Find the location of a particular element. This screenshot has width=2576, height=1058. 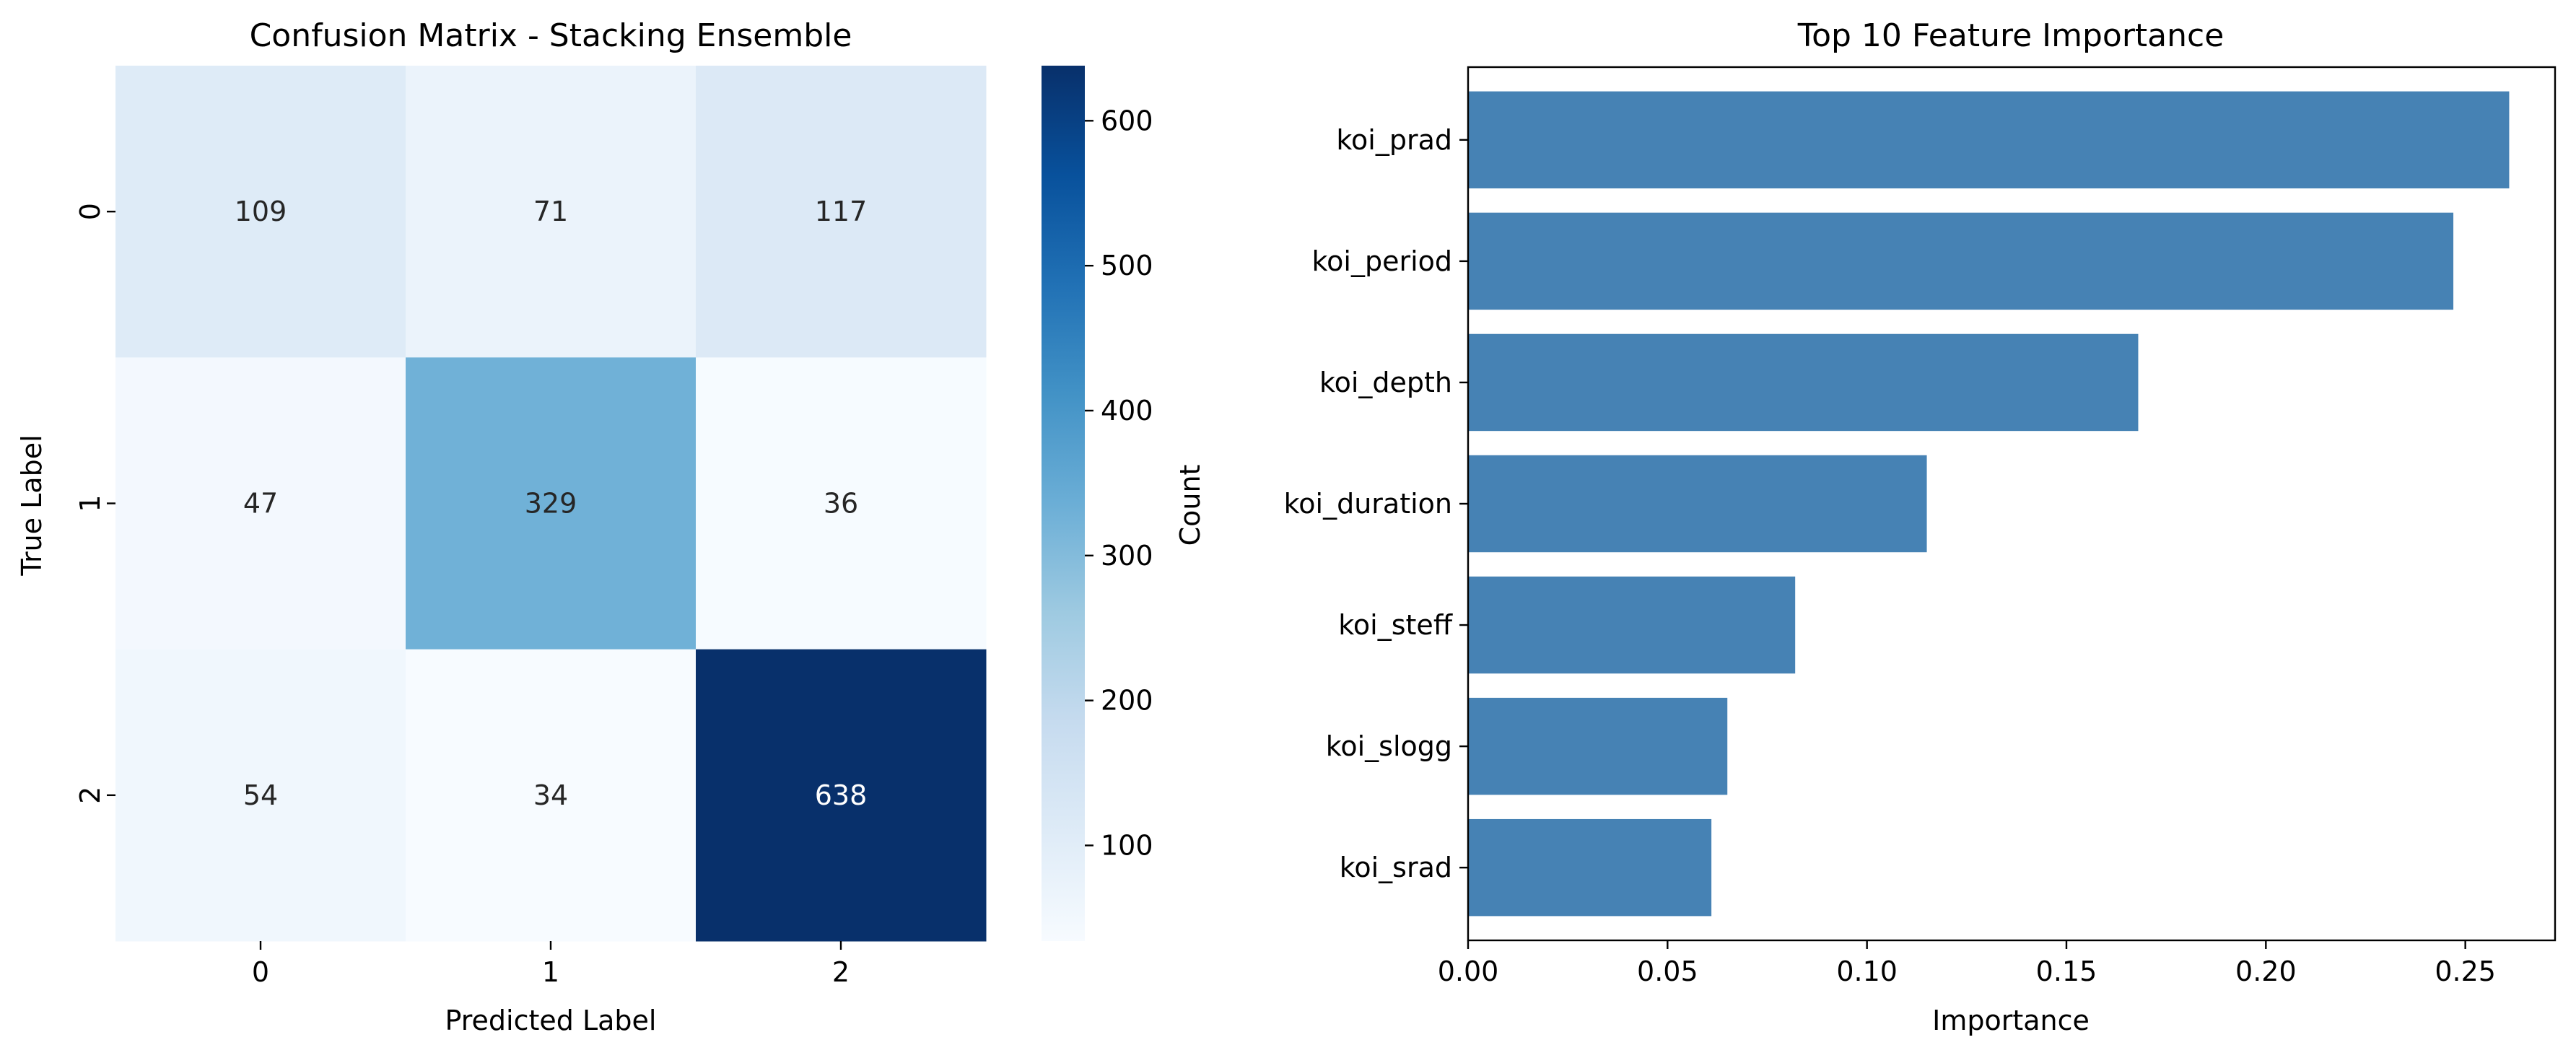

x-tick-label: 0.15 is located at coordinates (2066, 971).